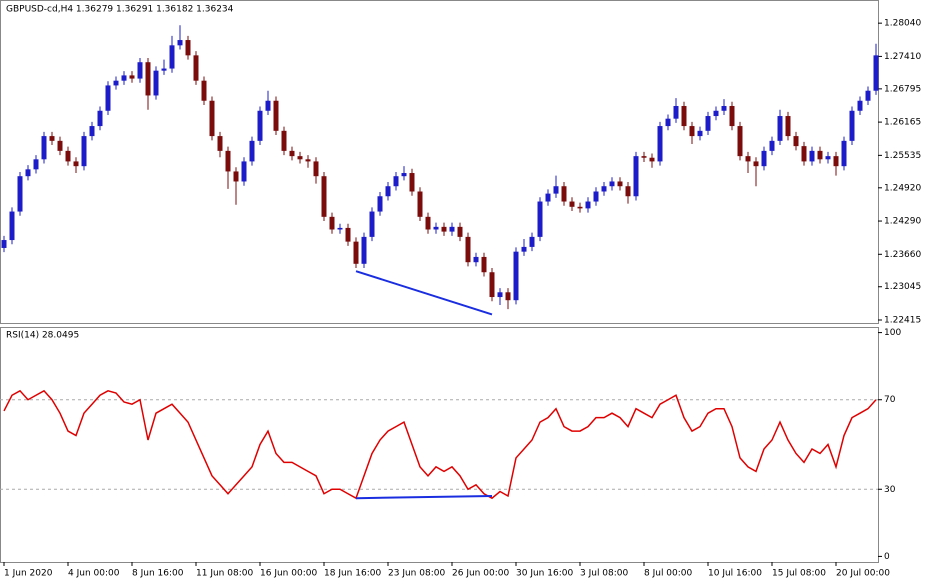 The height and width of the screenshot is (584, 926). I want to click on y-tick-label: 1.23660, so click(902, 255).